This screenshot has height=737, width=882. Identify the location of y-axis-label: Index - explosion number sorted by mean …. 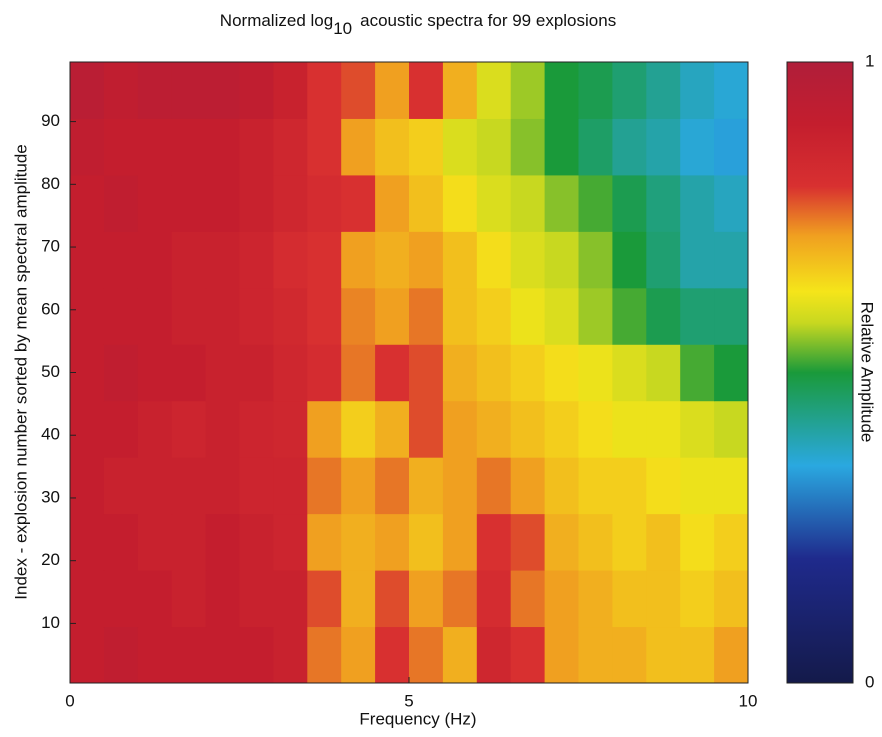
(20, 371).